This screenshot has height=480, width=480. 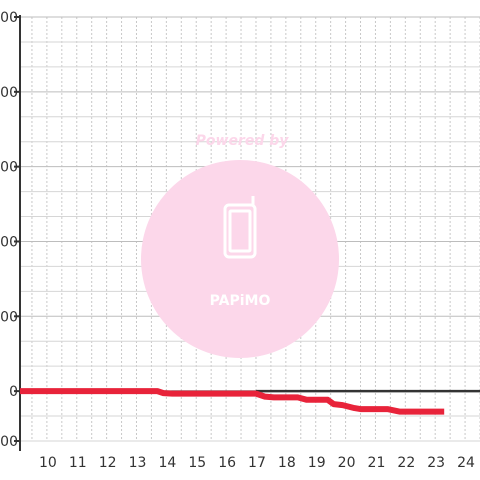 What do you see at coordinates (227, 463) in the screenshot?
I see `x-tick-label: 16` at bounding box center [227, 463].